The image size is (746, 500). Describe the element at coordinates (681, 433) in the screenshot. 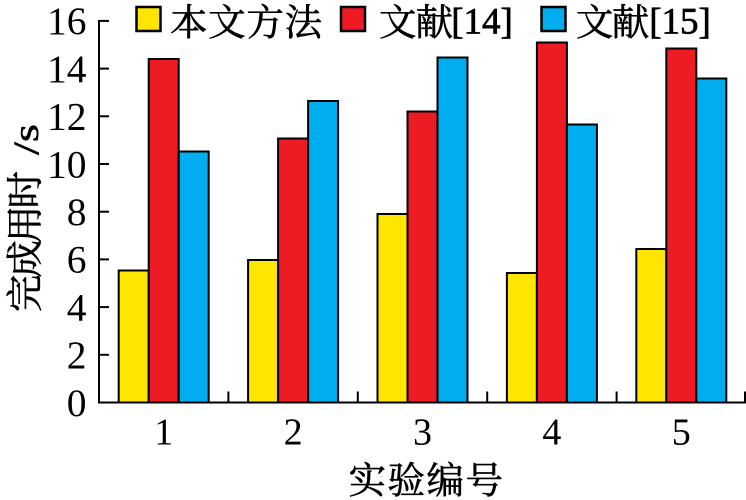

I see `svg-text: 5` at that location.